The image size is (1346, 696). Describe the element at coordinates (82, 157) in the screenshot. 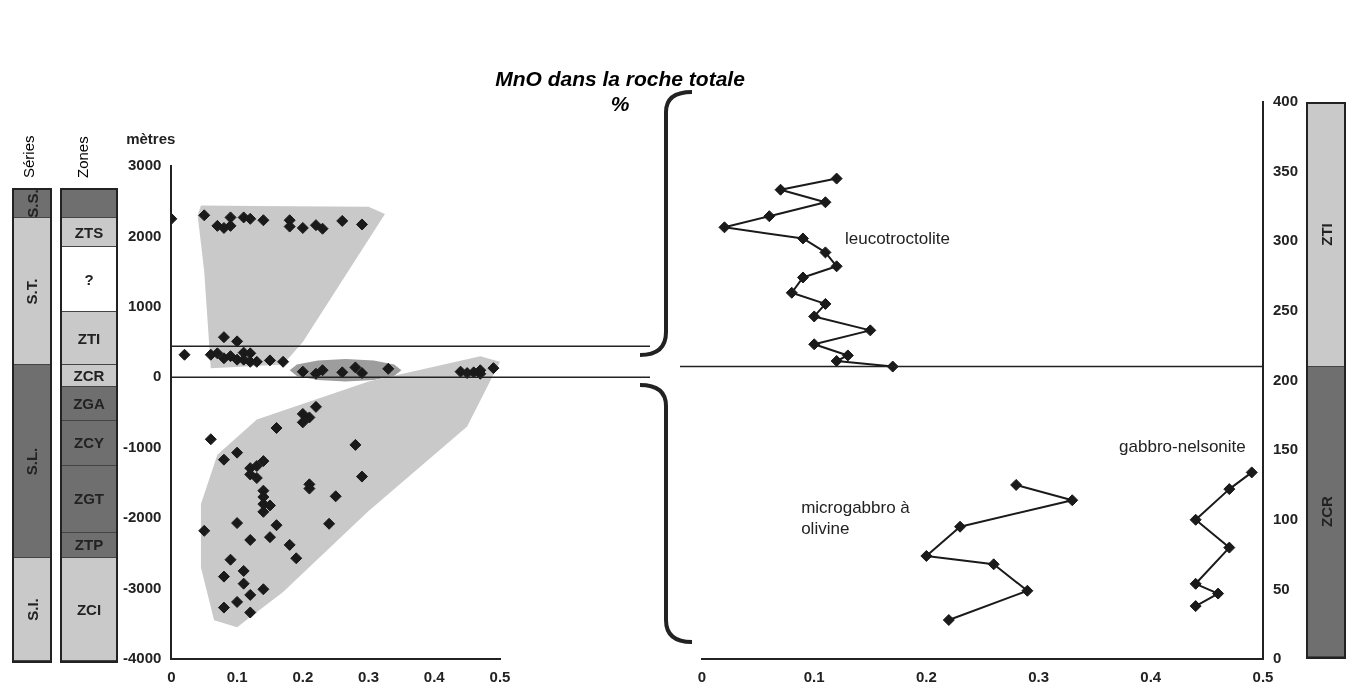

I see `text: Zones` at that location.